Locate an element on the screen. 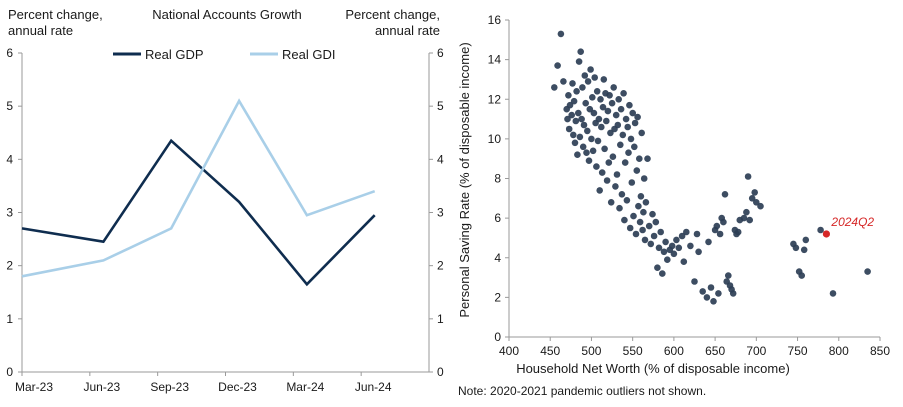 The width and height of the screenshot is (903, 407). scatter-ytick-label-2: 2 is located at coordinates (497, 297).